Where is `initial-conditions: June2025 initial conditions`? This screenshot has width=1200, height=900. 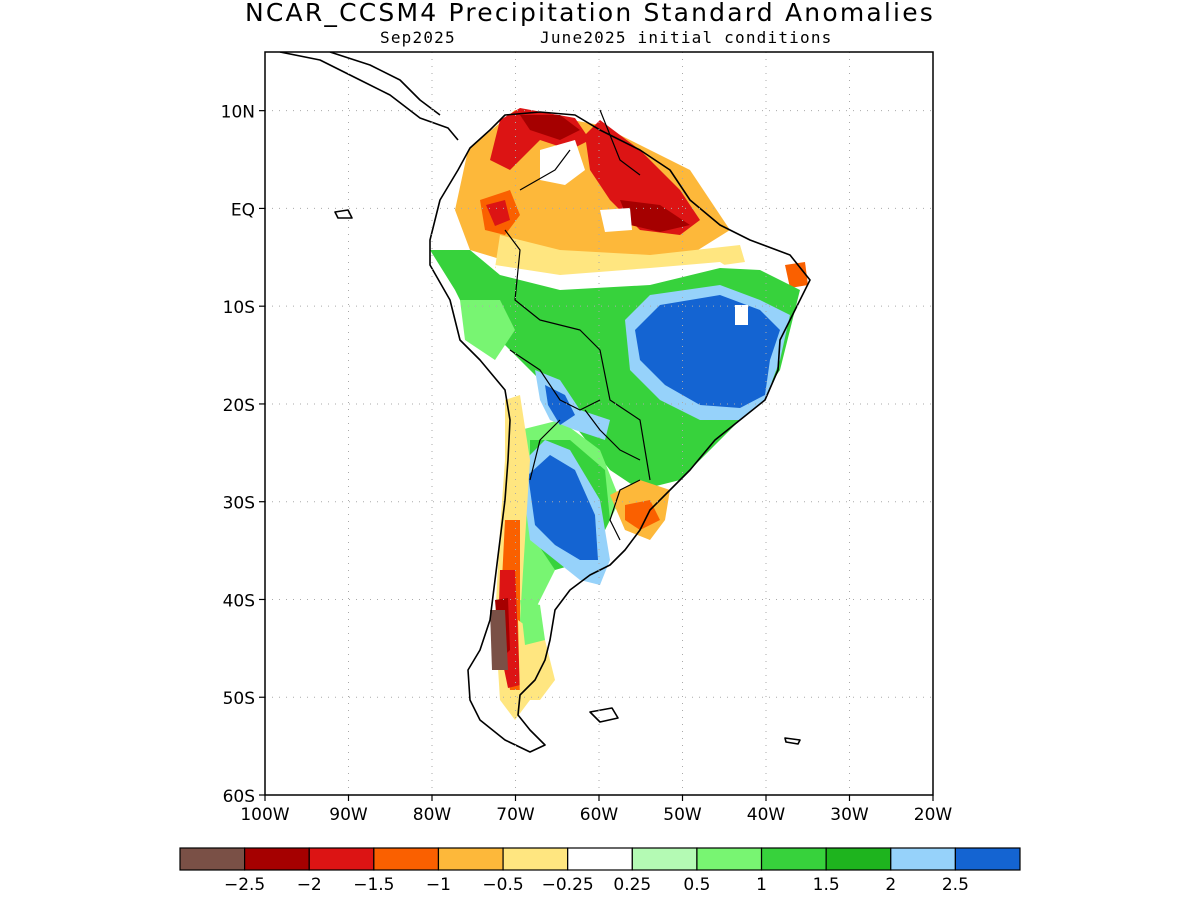
initial-conditions: June2025 initial conditions is located at coordinates (686, 37).